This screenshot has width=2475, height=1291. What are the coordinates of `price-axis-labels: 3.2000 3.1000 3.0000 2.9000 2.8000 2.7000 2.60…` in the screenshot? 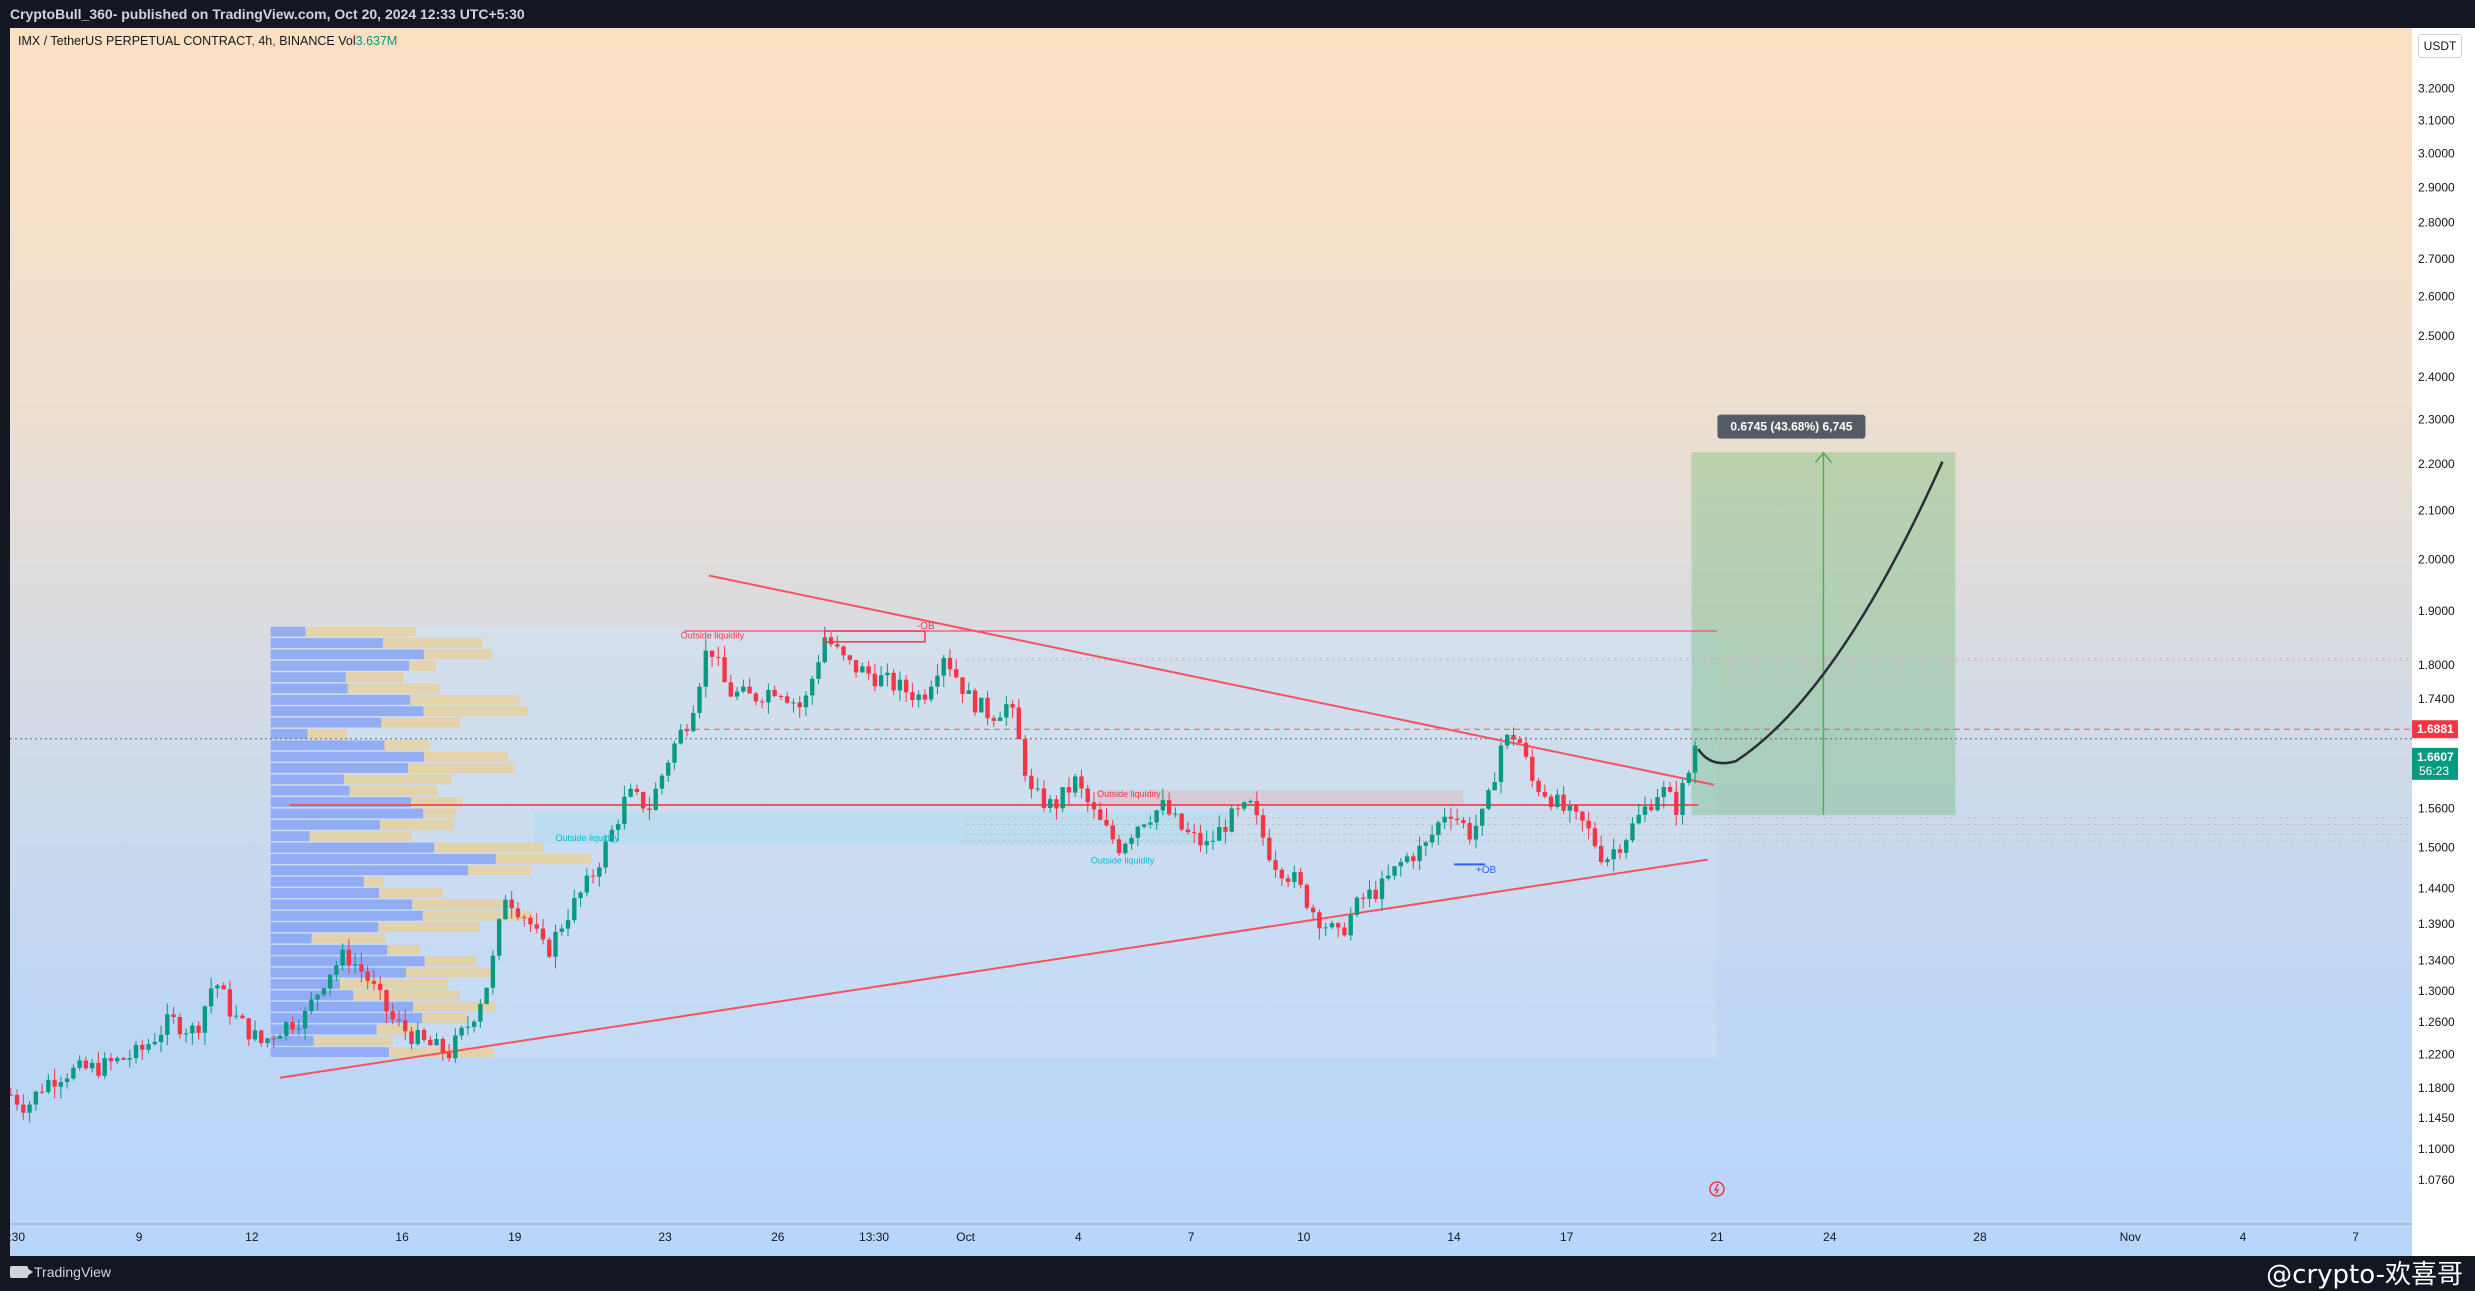 It's located at (2443, 642).